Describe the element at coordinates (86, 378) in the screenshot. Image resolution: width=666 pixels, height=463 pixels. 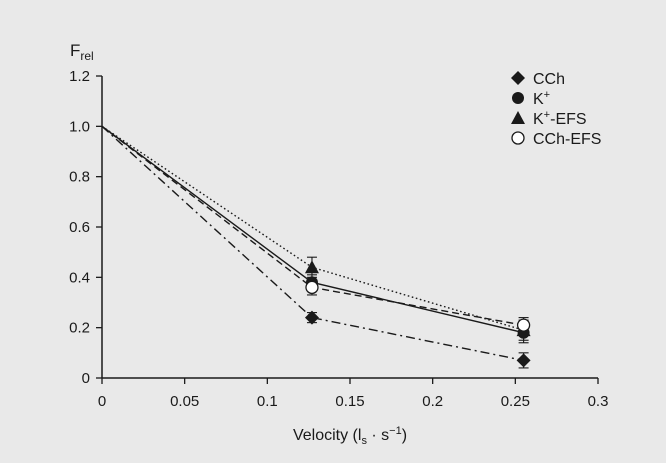
I see `y-tick-label-0: 0` at that location.